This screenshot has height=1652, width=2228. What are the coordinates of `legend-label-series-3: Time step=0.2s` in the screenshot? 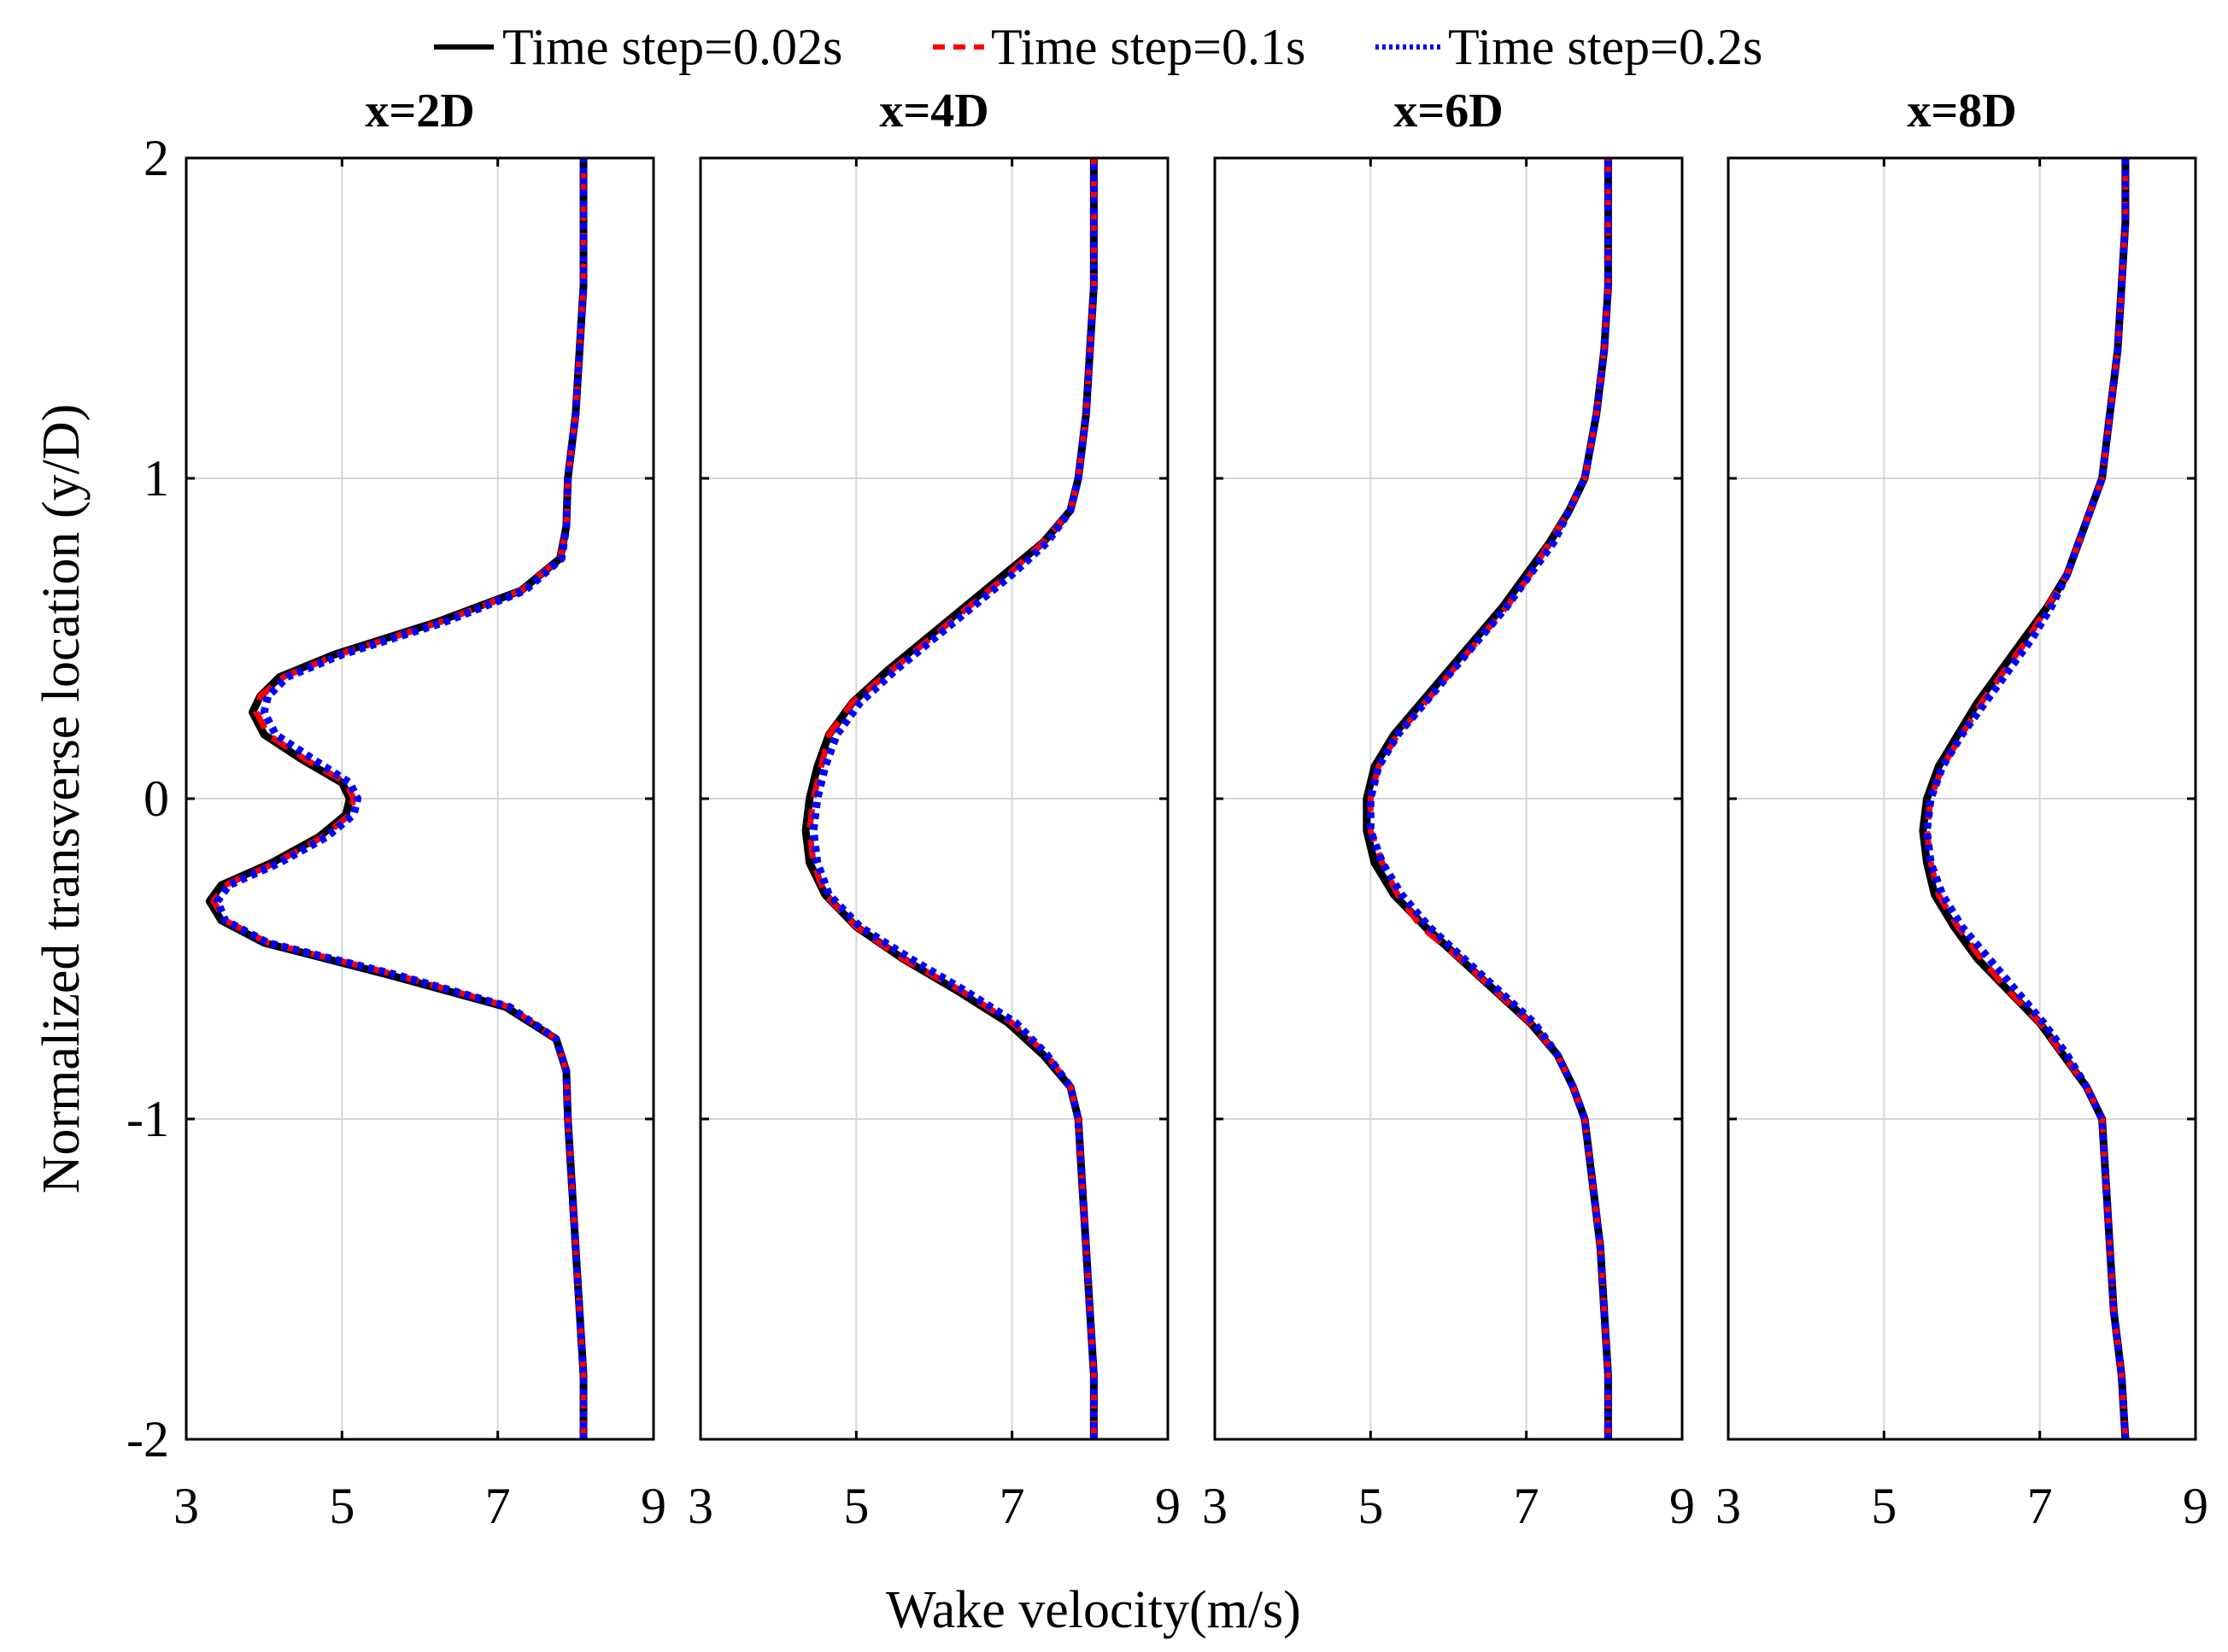 It's located at (1605, 47).